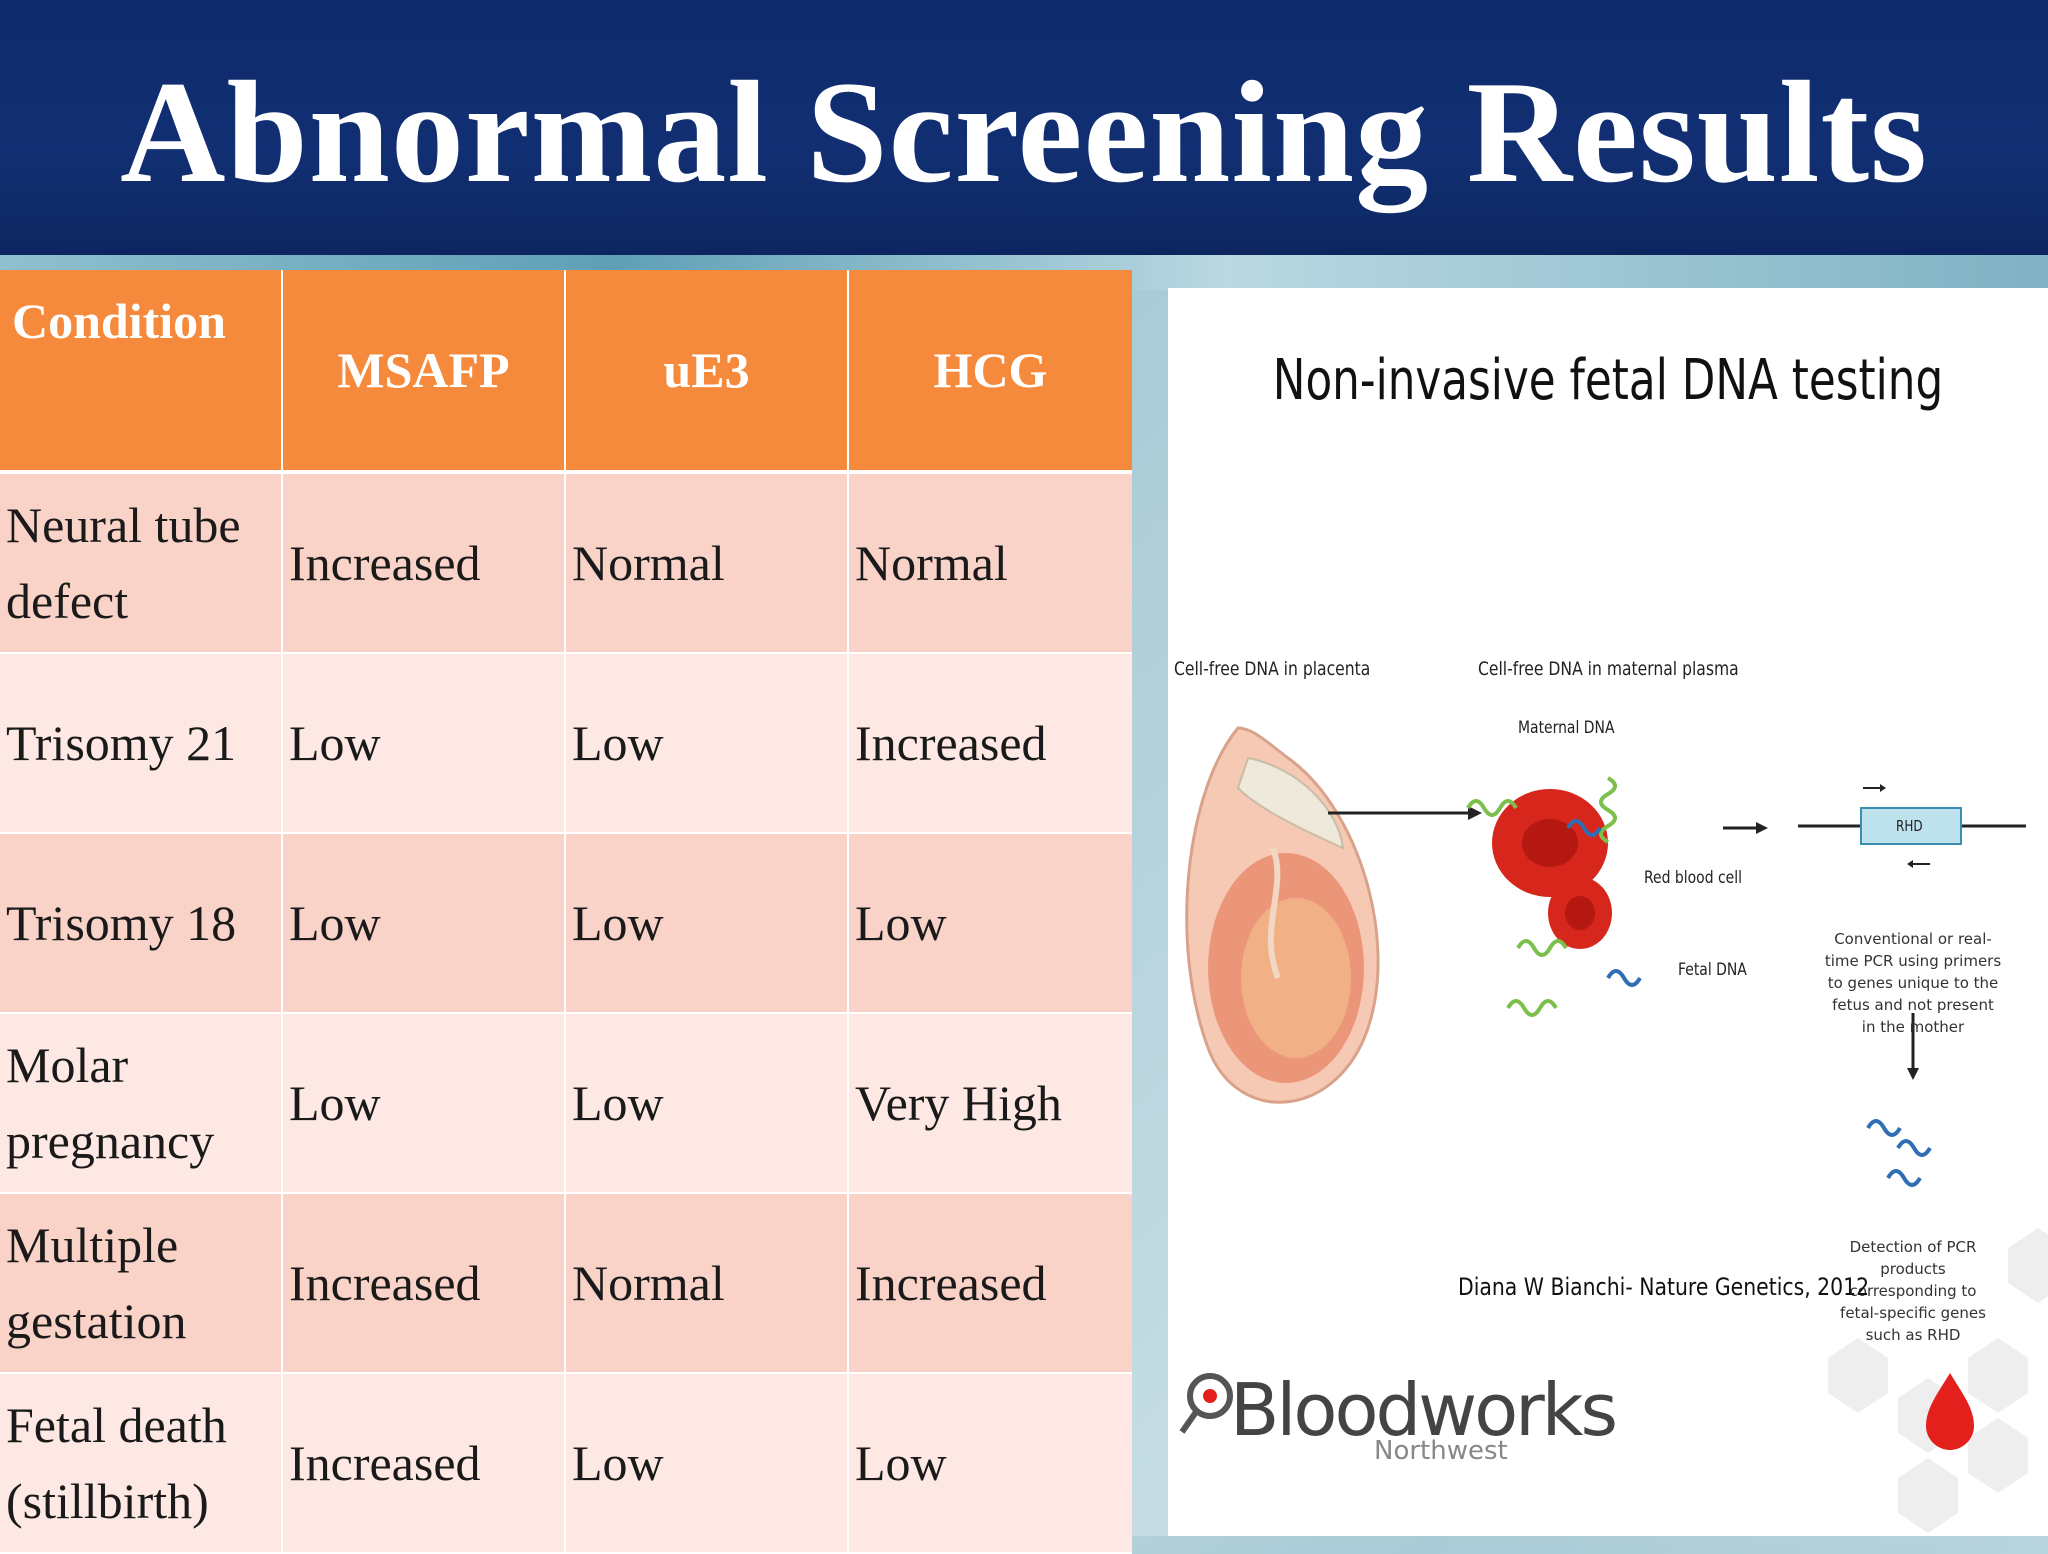 This screenshot has width=2048, height=1554. I want to click on table-row: Trisomy 21 Low Low Increased, so click(566, 743).